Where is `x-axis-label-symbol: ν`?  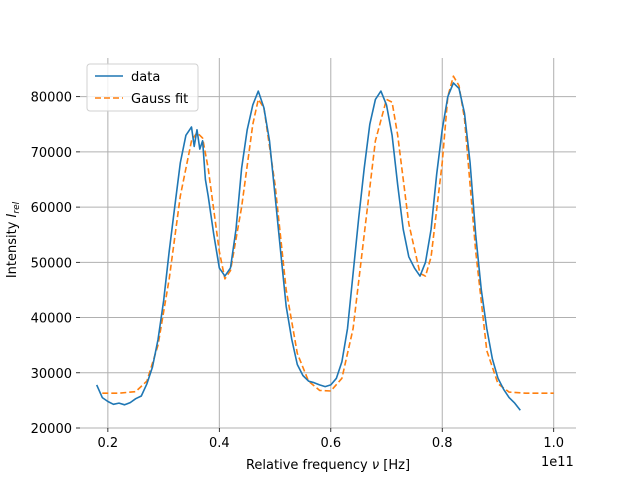 x-axis-label-symbol: ν is located at coordinates (375, 465).